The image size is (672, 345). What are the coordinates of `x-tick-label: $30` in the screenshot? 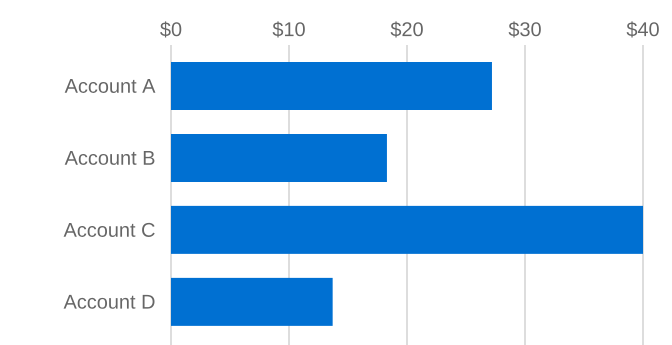 It's located at (524, 29).